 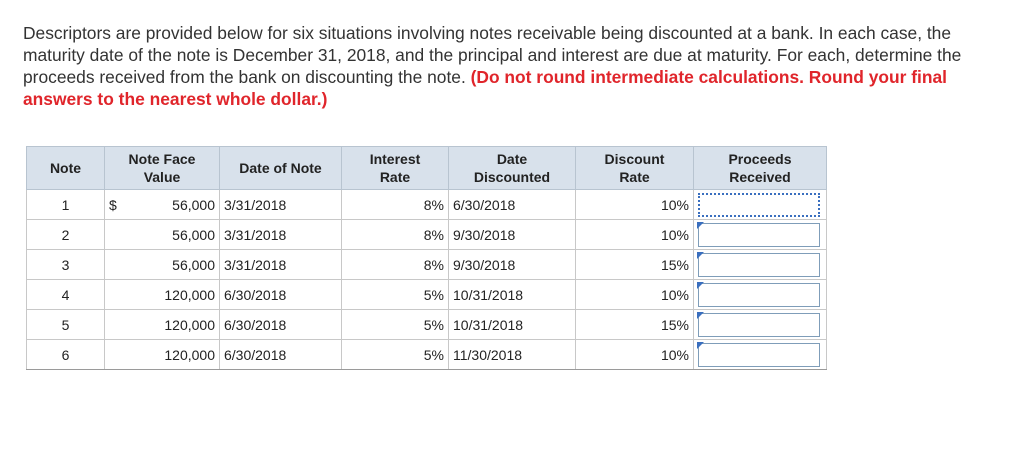 I want to click on table-row: 6 120,000 6/30/2018 5% 11/30/2018 10%, so click(x=426, y=354).